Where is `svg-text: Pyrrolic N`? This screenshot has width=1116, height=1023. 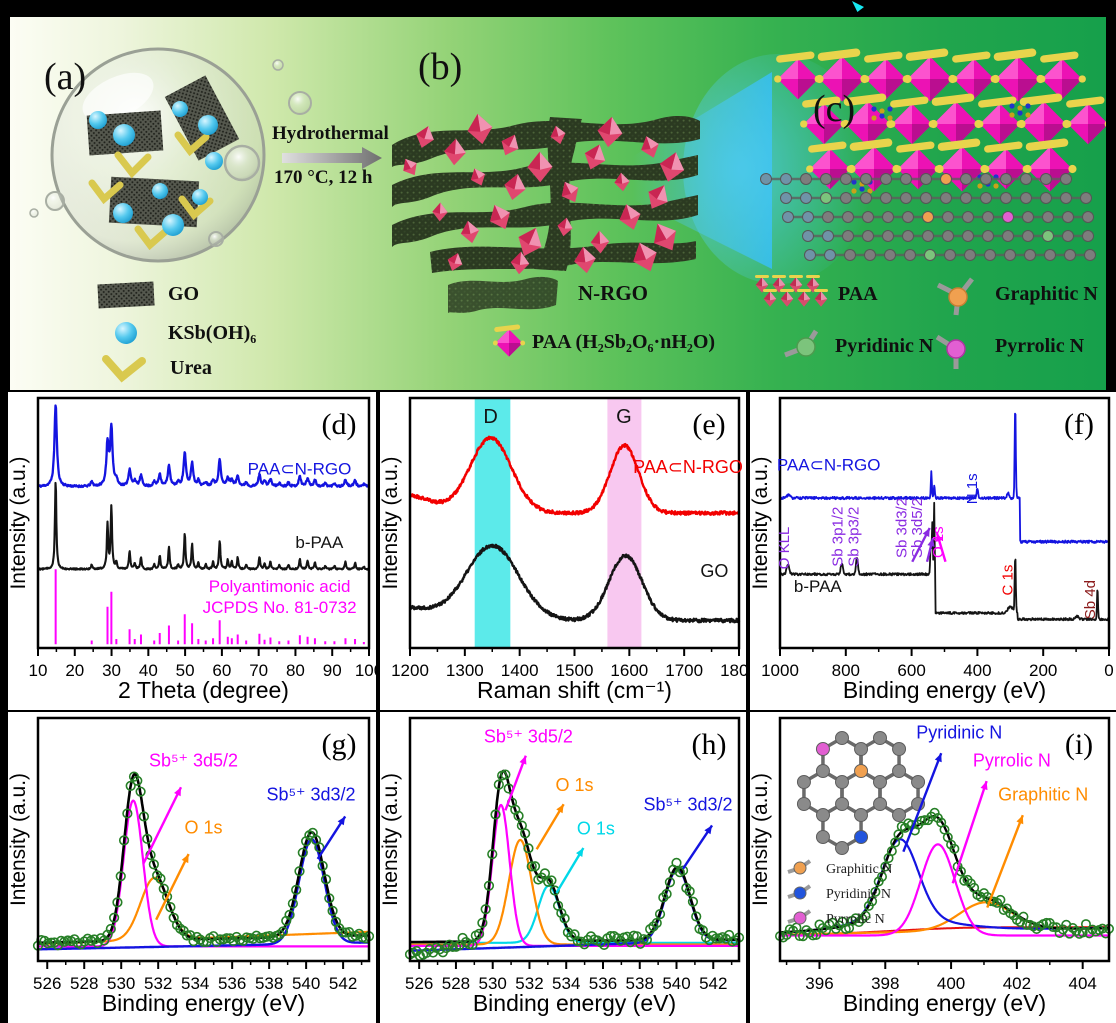
svg-text: Pyrrolic N is located at coordinates (1012, 761).